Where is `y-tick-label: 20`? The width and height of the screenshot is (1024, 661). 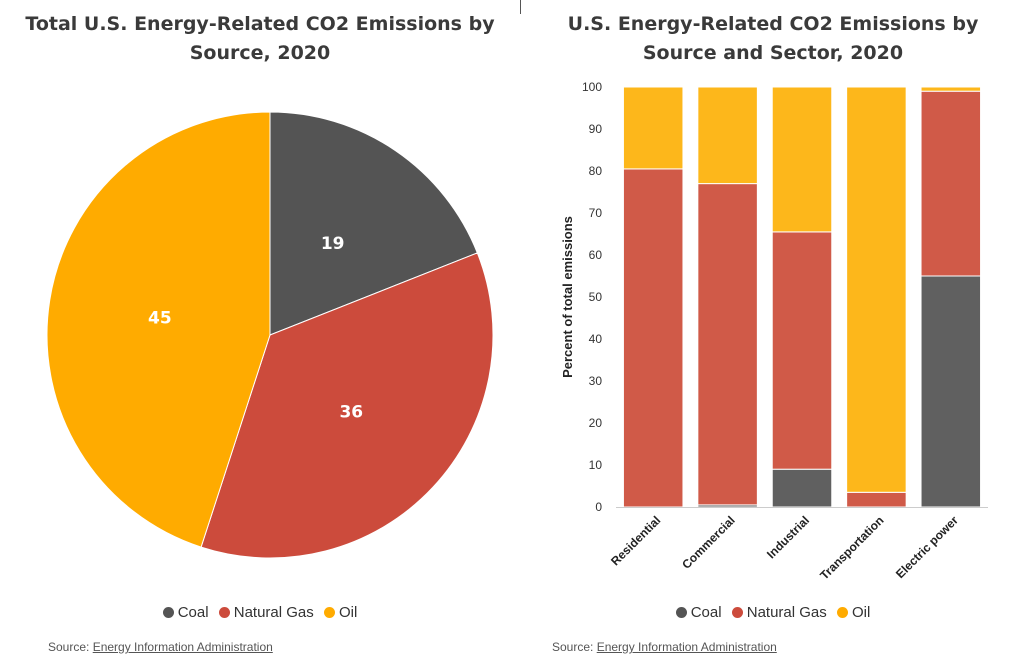
y-tick-label: 20 is located at coordinates (596, 423).